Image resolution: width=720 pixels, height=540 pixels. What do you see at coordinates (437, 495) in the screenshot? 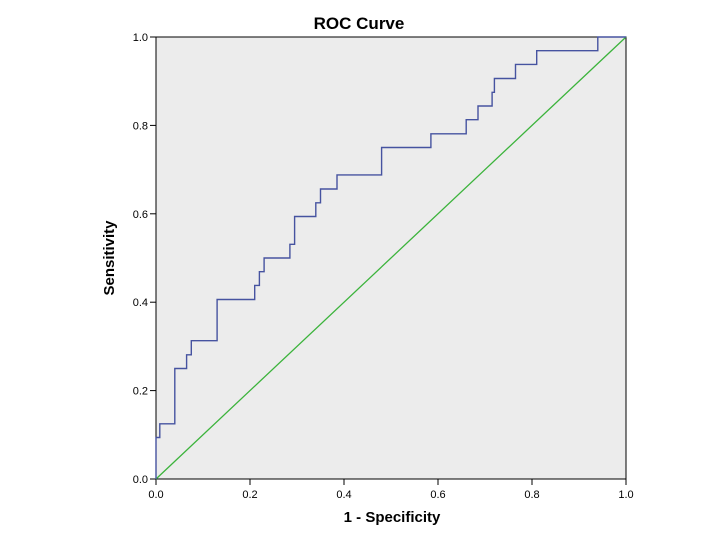
I see `x-tick-label: 0.6` at bounding box center [437, 495].